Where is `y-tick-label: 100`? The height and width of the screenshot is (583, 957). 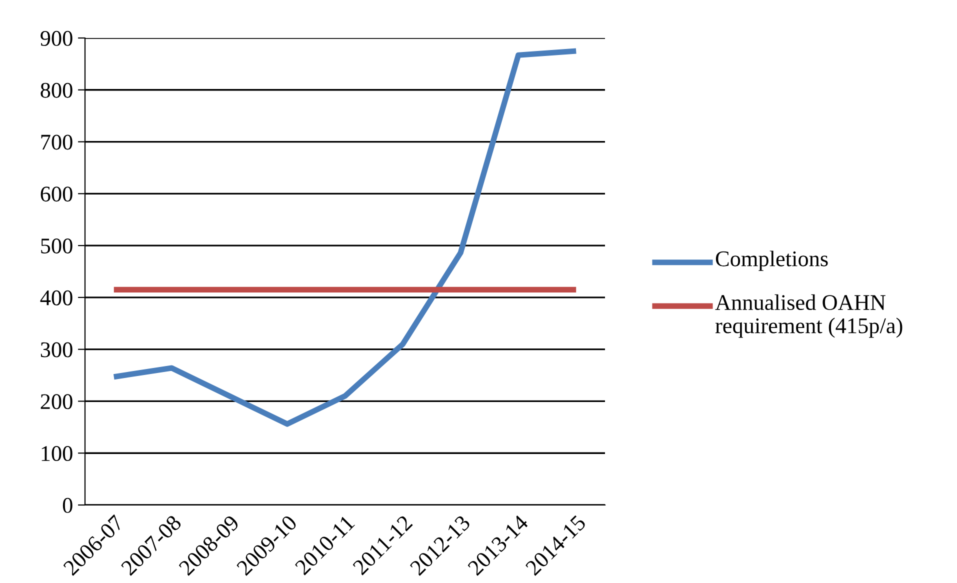
y-tick-label: 100 is located at coordinates (57, 454).